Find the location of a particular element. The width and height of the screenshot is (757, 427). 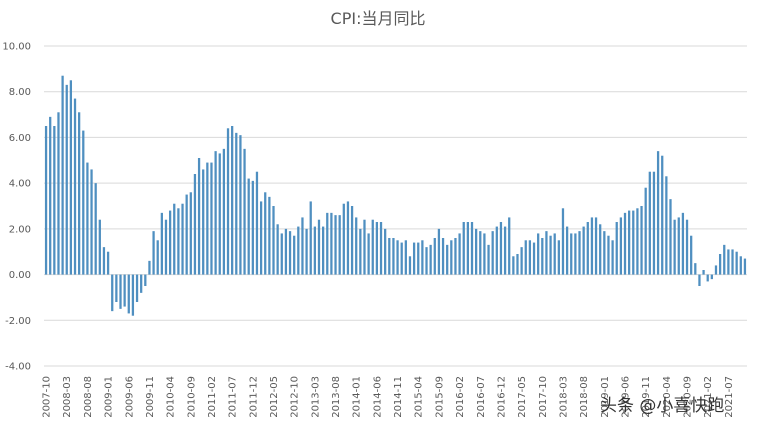

x-tick-label: 2011-07 is located at coordinates (233, 397).